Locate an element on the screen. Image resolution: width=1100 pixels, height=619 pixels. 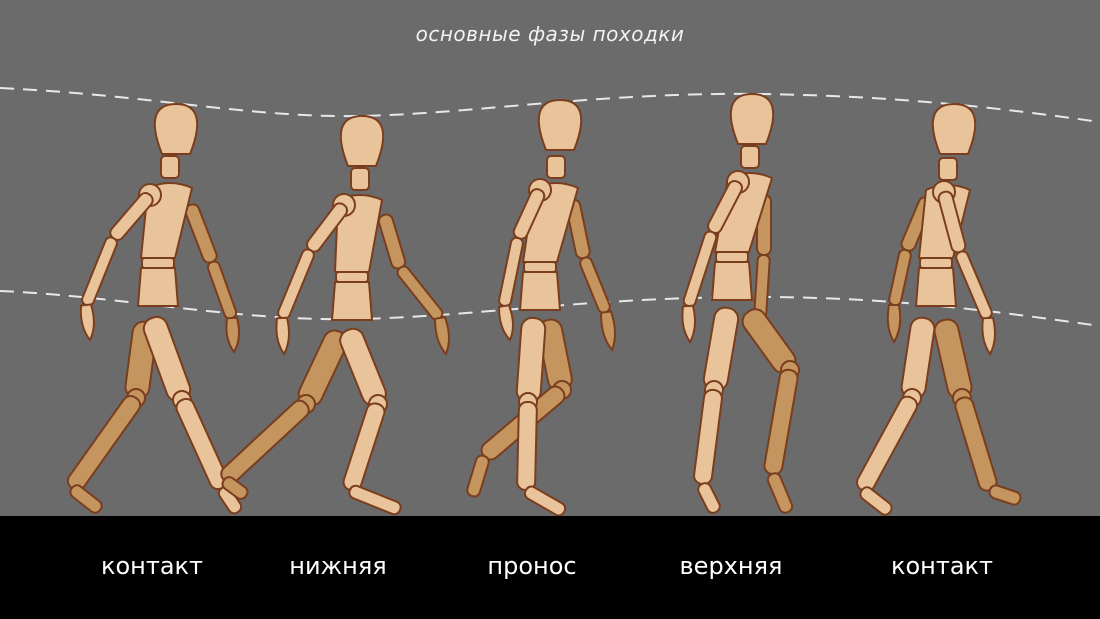
phase-label-up: верхняя is located at coordinates (731, 566).